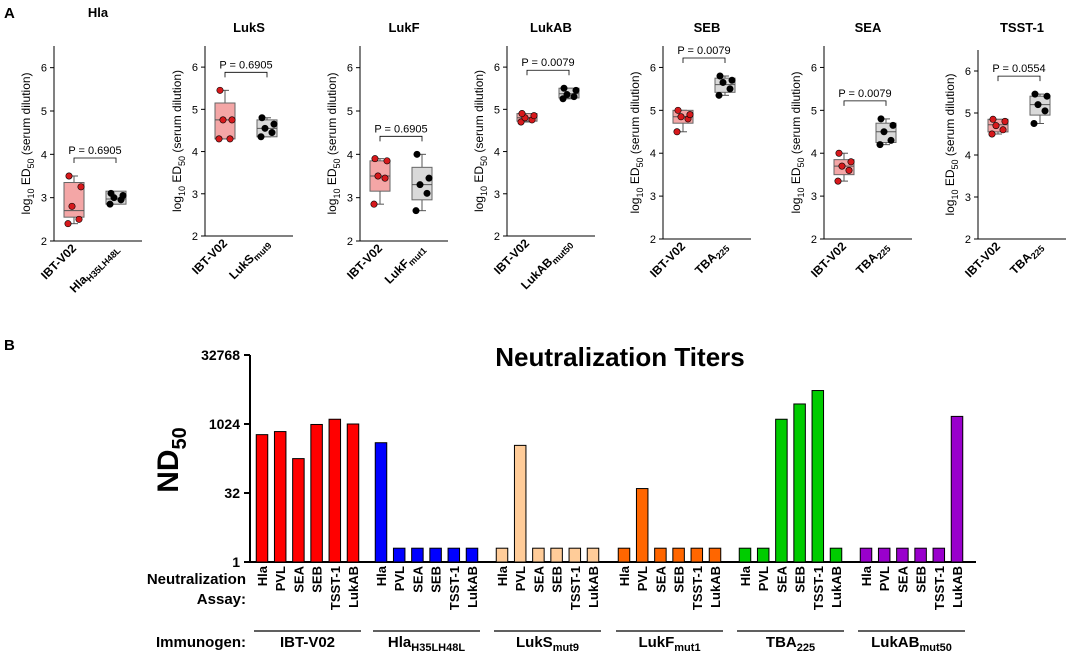  What do you see at coordinates (1018, 69) in the screenshot?
I see `p-value-label: P = 0.0554` at bounding box center [1018, 69].